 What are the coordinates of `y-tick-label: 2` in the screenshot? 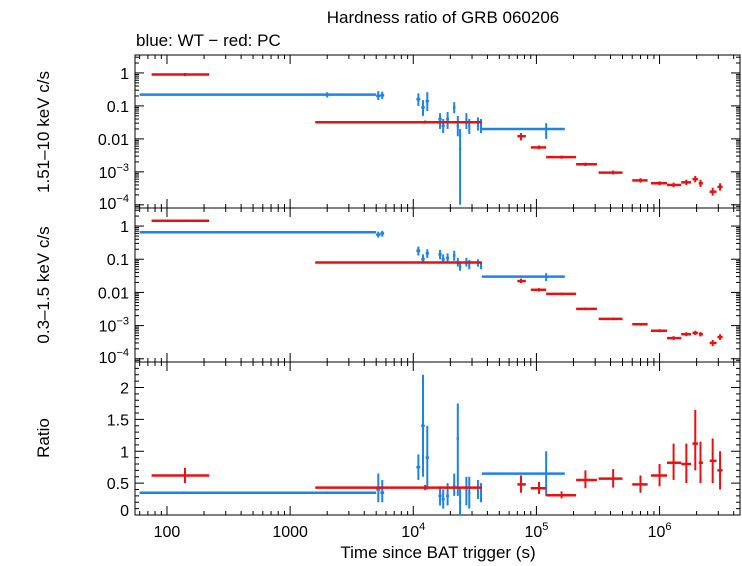 It's located at (124, 389).